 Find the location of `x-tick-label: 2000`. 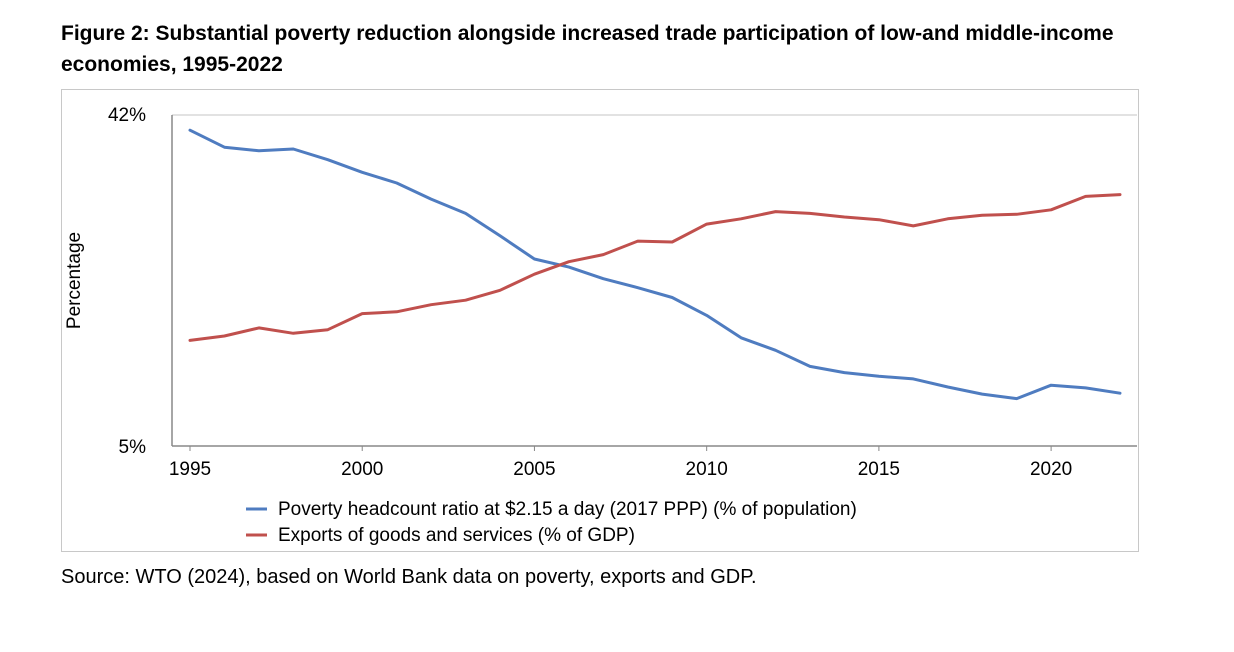

x-tick-label: 2000 is located at coordinates (362, 469).